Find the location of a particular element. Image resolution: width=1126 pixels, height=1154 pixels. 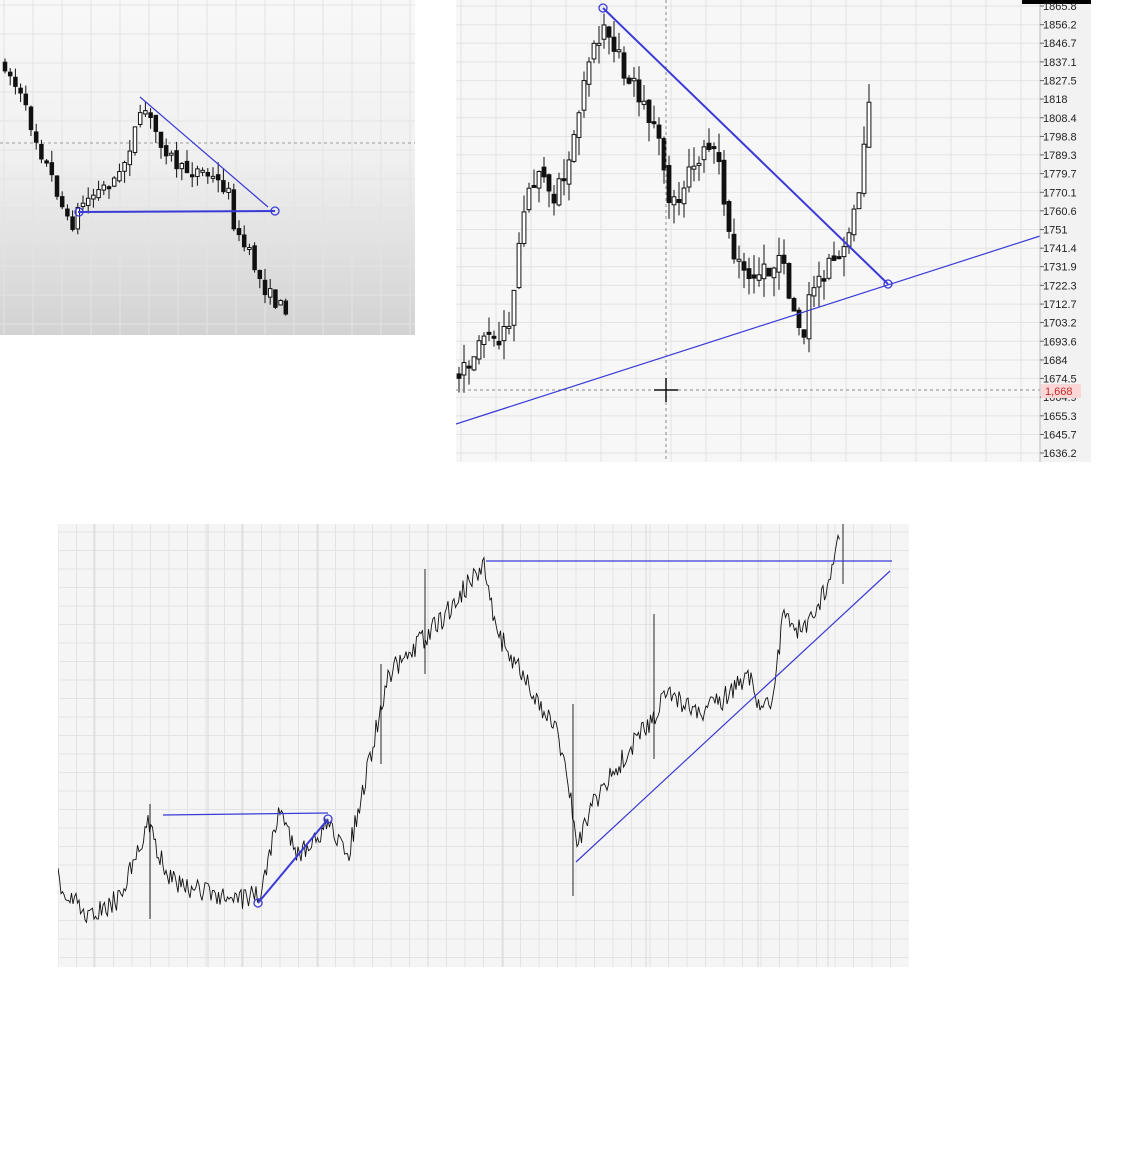

price-tick-label: 1655.3 is located at coordinates (1060, 417).